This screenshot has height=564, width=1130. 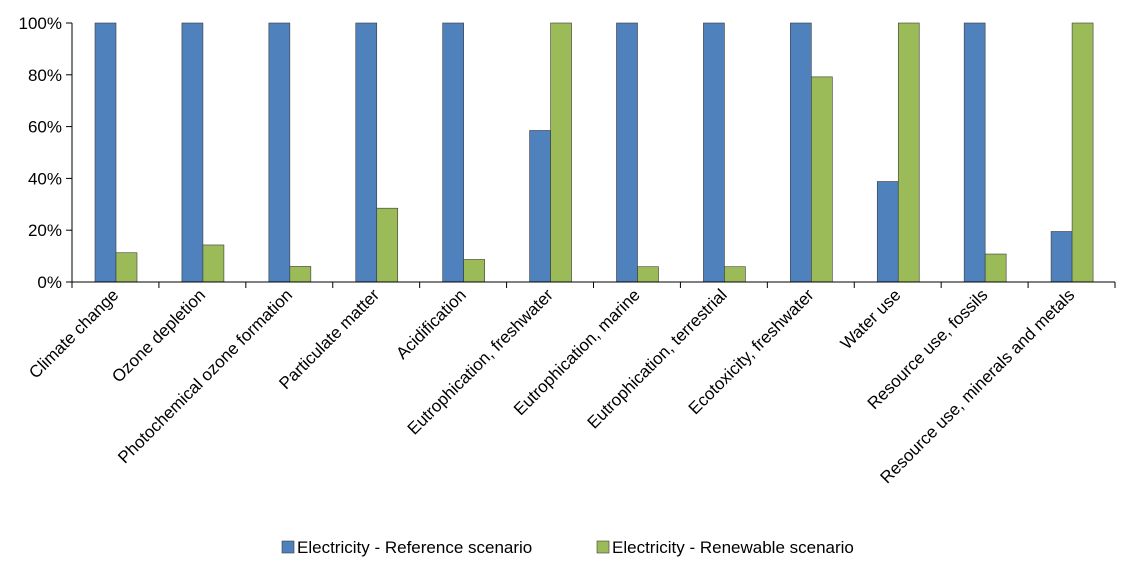 What do you see at coordinates (733, 547) in the screenshot?
I see `legend-label: Electricity - Renewable scenario` at bounding box center [733, 547].